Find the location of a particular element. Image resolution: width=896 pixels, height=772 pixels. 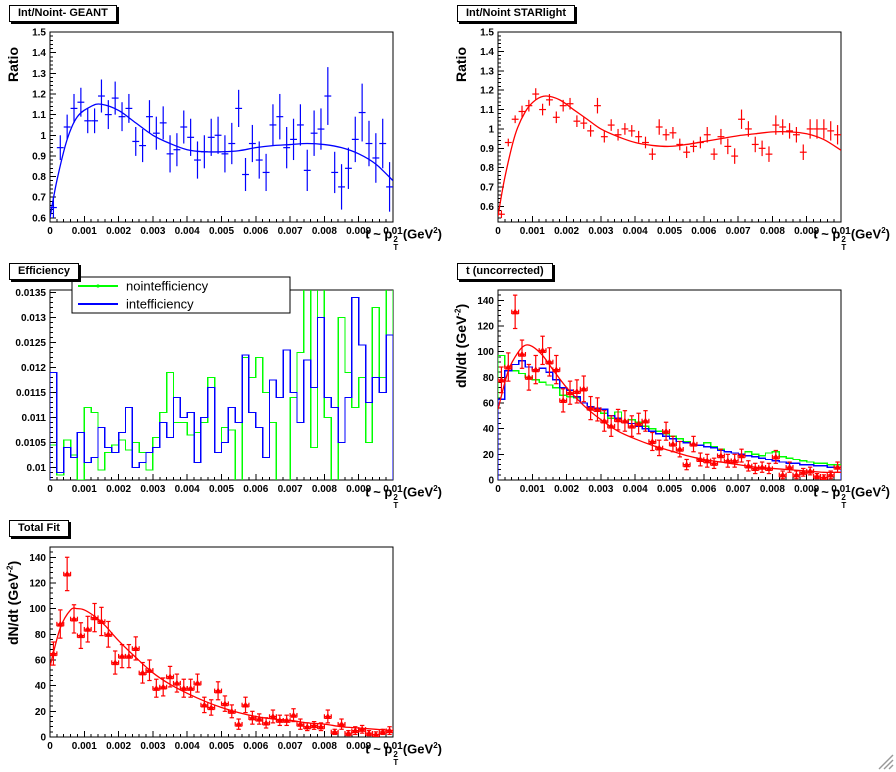

svg-text: 1 is located at coordinates (491, 129).